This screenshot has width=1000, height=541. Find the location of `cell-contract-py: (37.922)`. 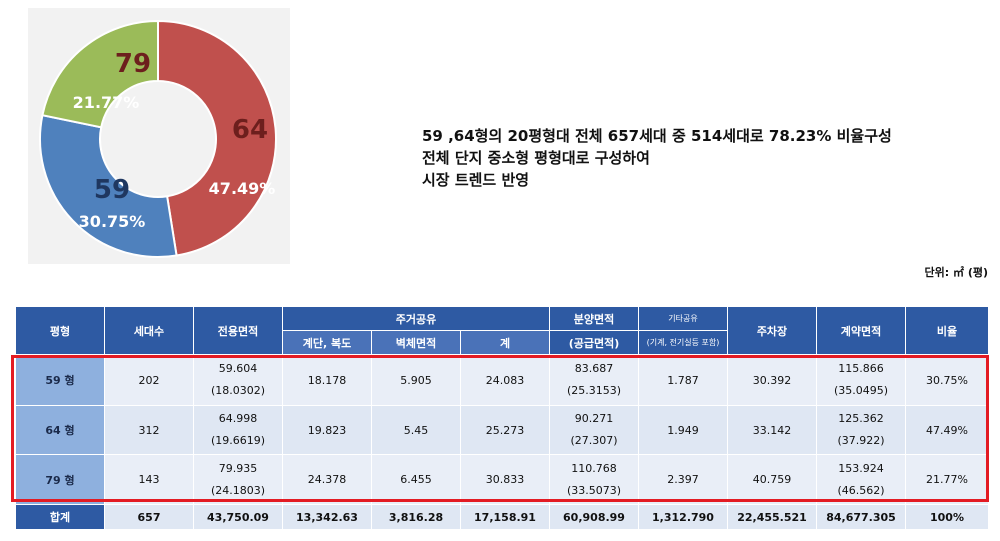

cell-contract-py: (37.922) is located at coordinates (861, 440).